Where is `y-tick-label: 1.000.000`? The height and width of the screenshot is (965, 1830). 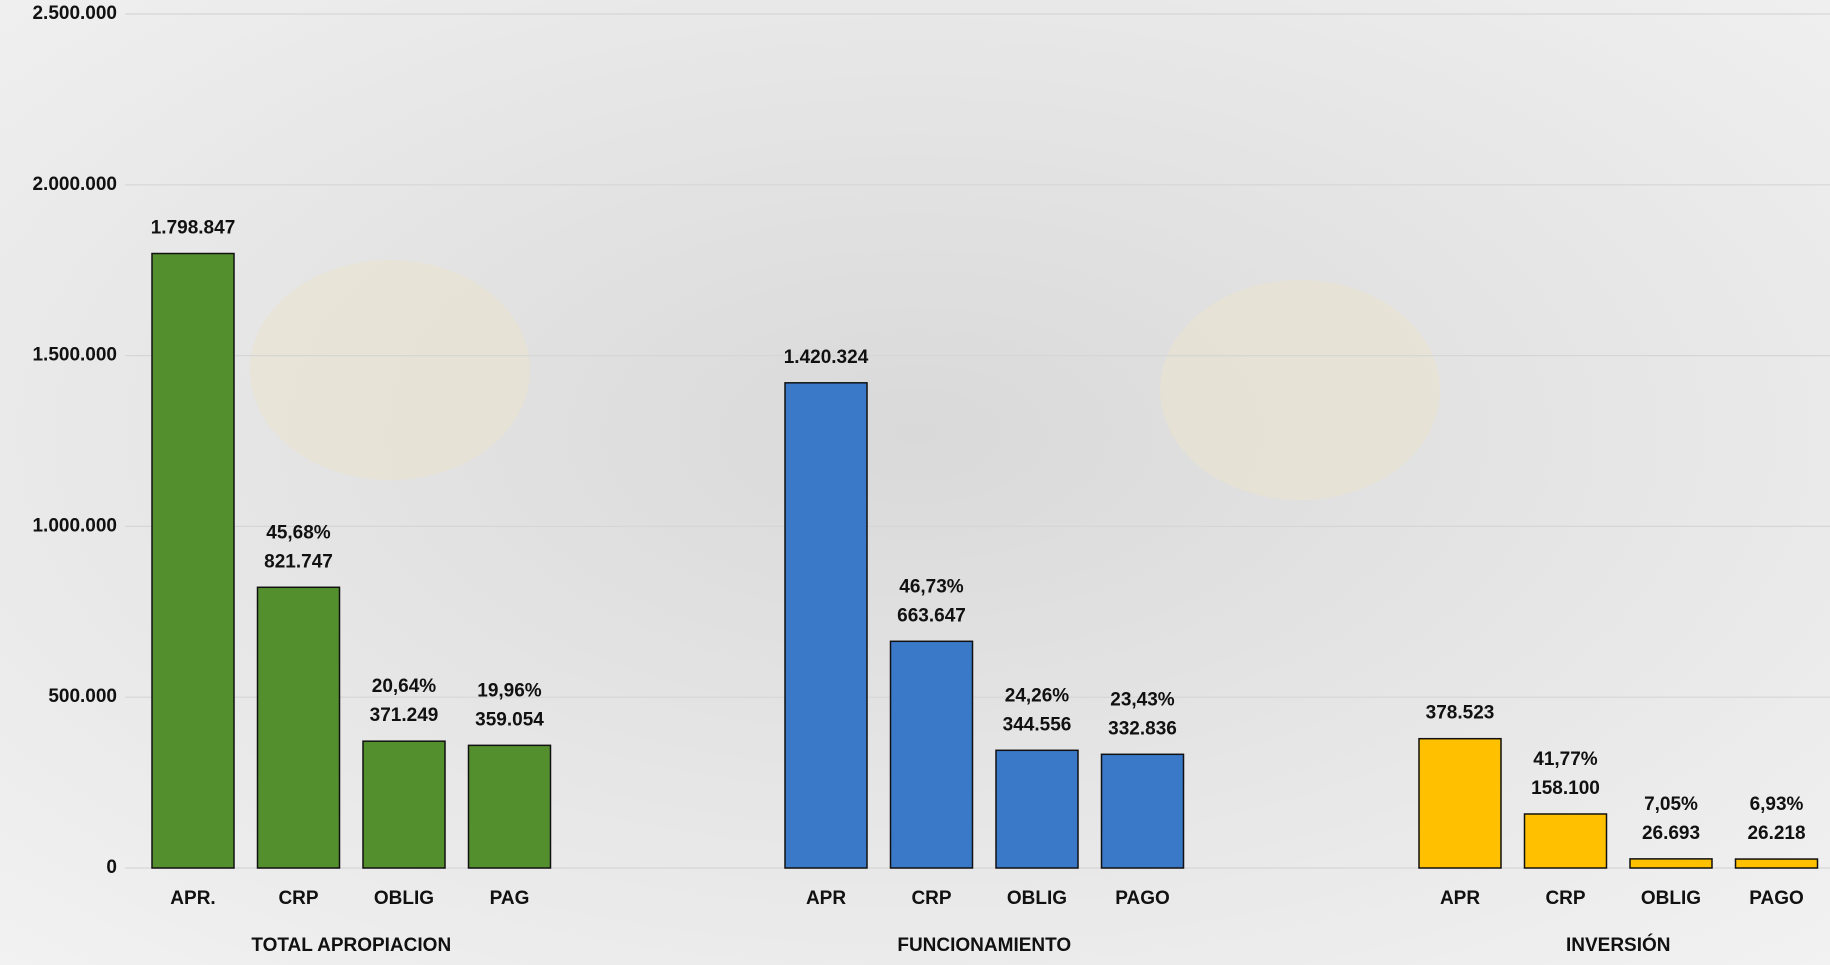
y-tick-label: 1.000.000 is located at coordinates (74, 525).